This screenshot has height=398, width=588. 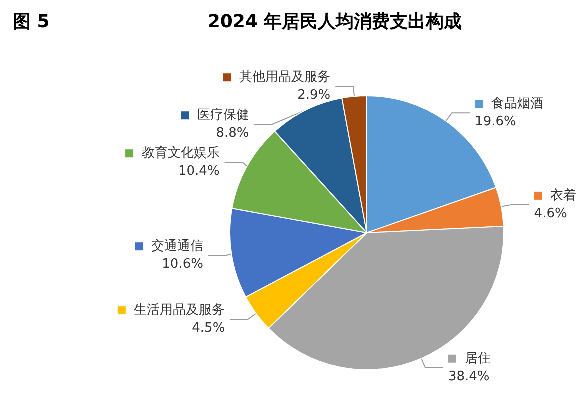 What do you see at coordinates (559, 195) in the screenshot?
I see `legend-label: 衣着` at bounding box center [559, 195].